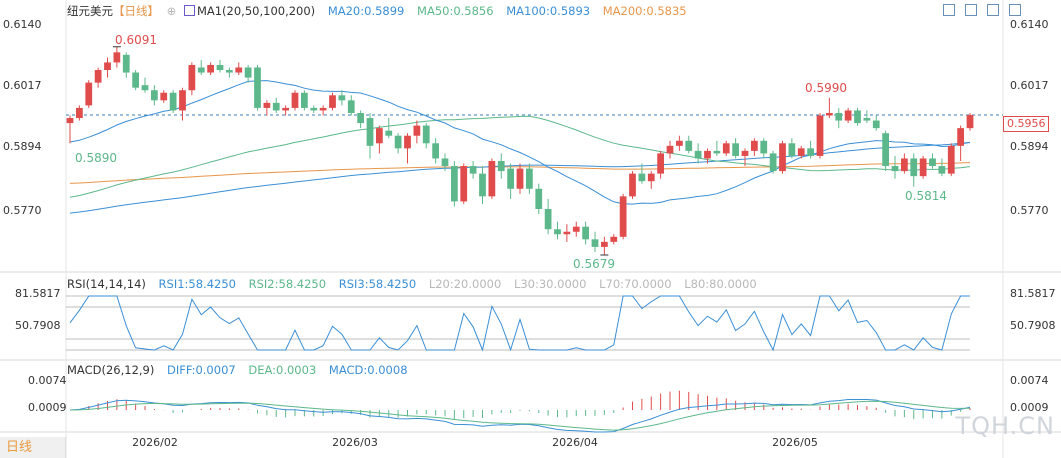  What do you see at coordinates (197, 284) in the screenshot?
I see `rsi1-value: RSI1:58.4250` at bounding box center [197, 284].